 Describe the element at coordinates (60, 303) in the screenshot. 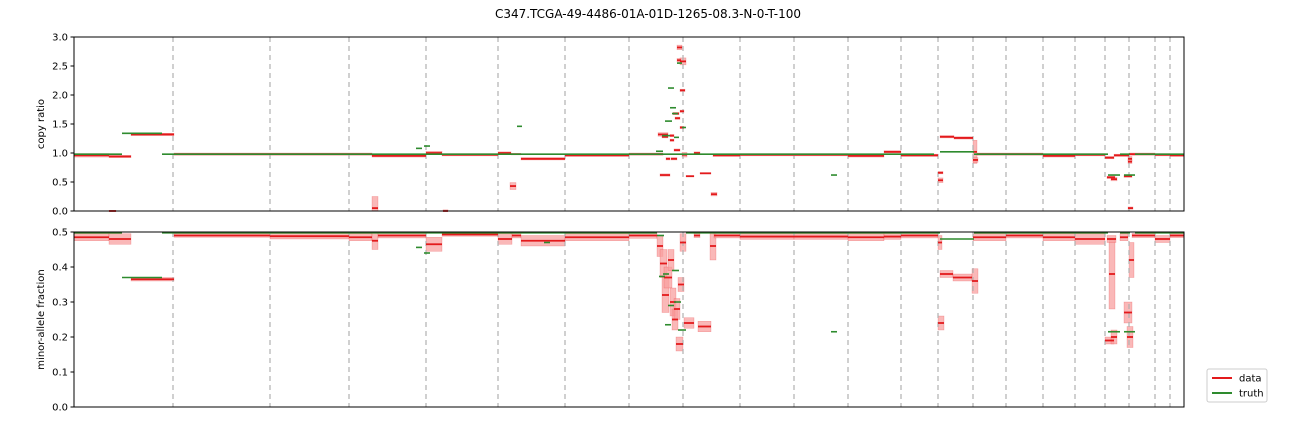

I see `maf-ytick-label-3: 0.3` at that location.